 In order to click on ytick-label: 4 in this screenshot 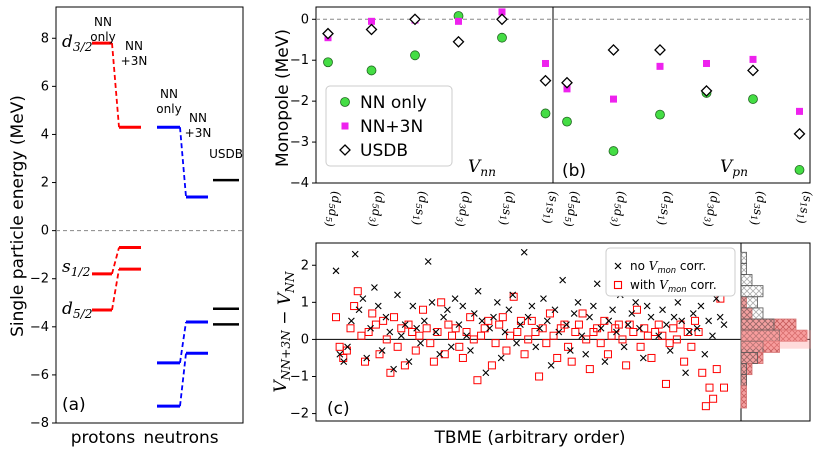, I will do `click(45, 134)`.